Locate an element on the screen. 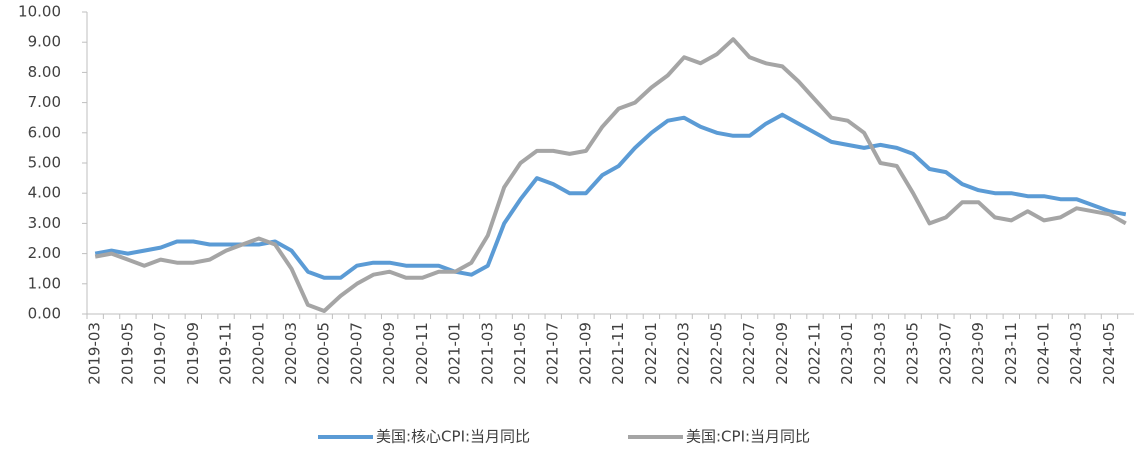 This screenshot has width=1138, height=452. x-tick-label: 2020-03 is located at coordinates (291, 353).